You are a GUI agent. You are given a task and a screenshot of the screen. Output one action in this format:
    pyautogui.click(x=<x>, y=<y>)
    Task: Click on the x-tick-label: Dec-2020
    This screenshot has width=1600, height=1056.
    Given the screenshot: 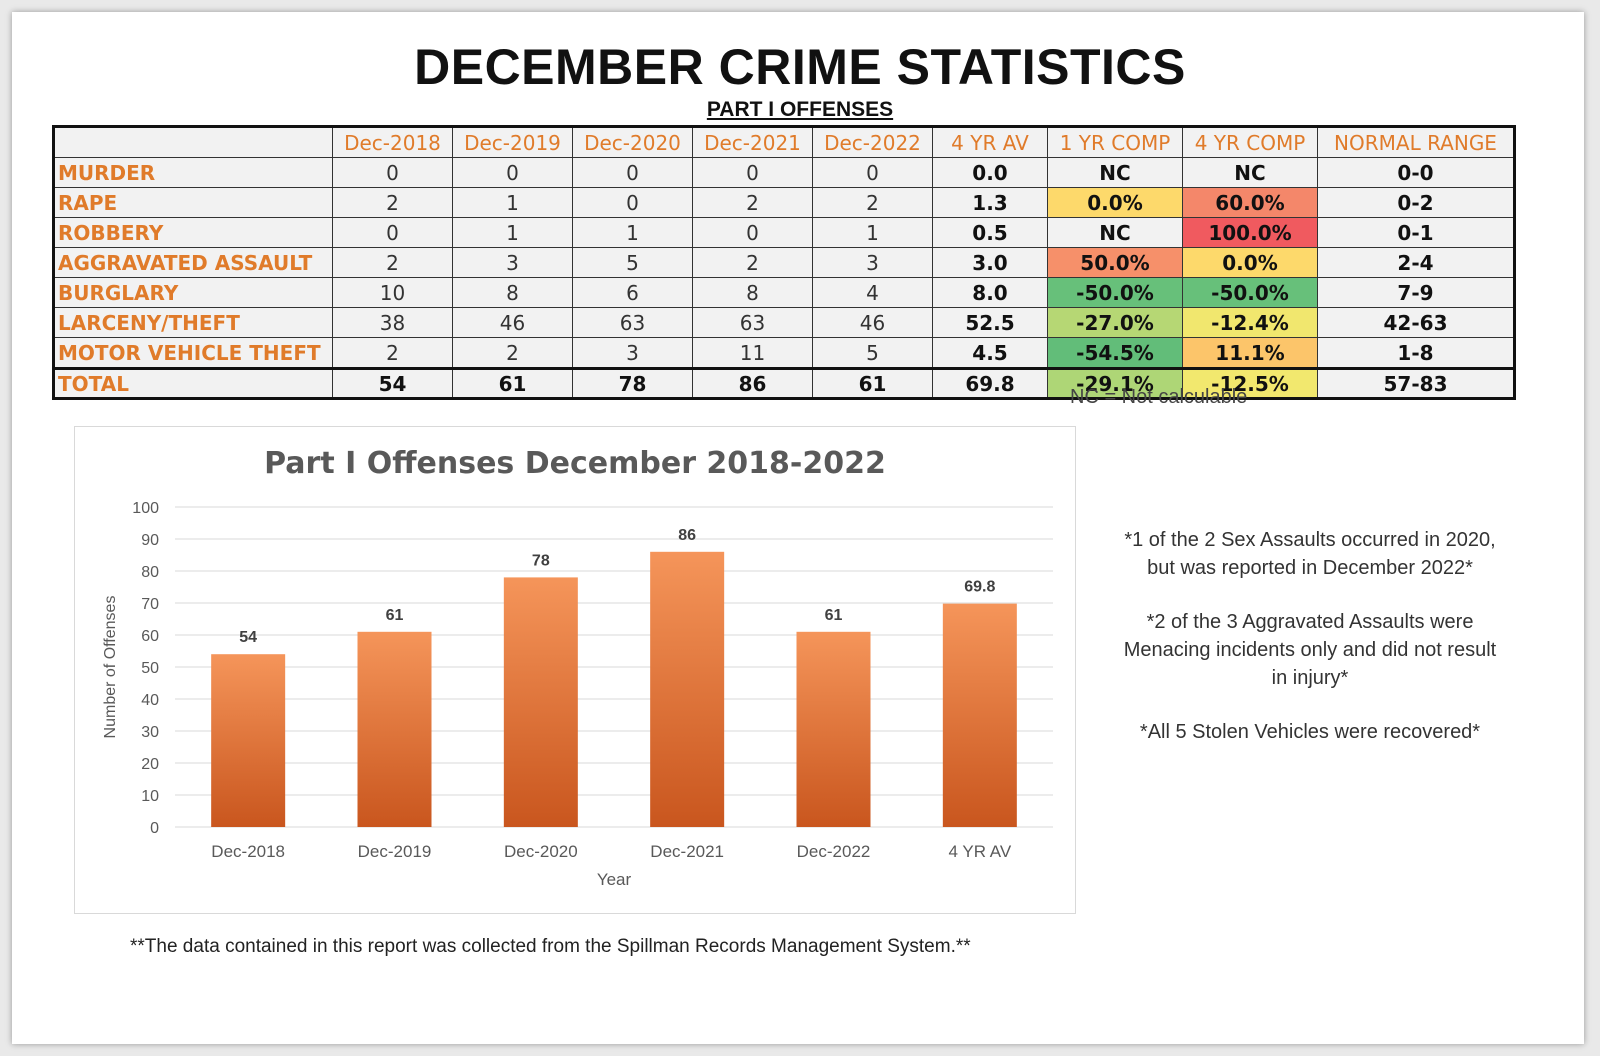 What is the action you would take?
    pyautogui.click(x=541, y=851)
    